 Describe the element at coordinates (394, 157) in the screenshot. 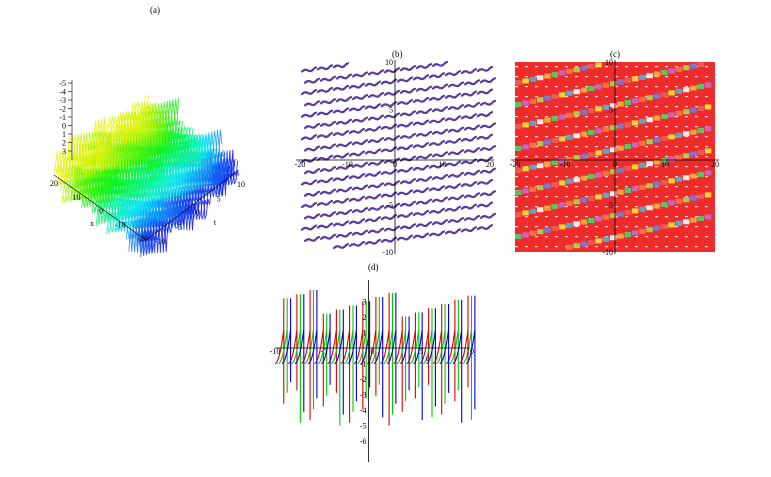

I see `panel-b-axes: -20 -10 0 10 20 10 5 -5 -10` at that location.